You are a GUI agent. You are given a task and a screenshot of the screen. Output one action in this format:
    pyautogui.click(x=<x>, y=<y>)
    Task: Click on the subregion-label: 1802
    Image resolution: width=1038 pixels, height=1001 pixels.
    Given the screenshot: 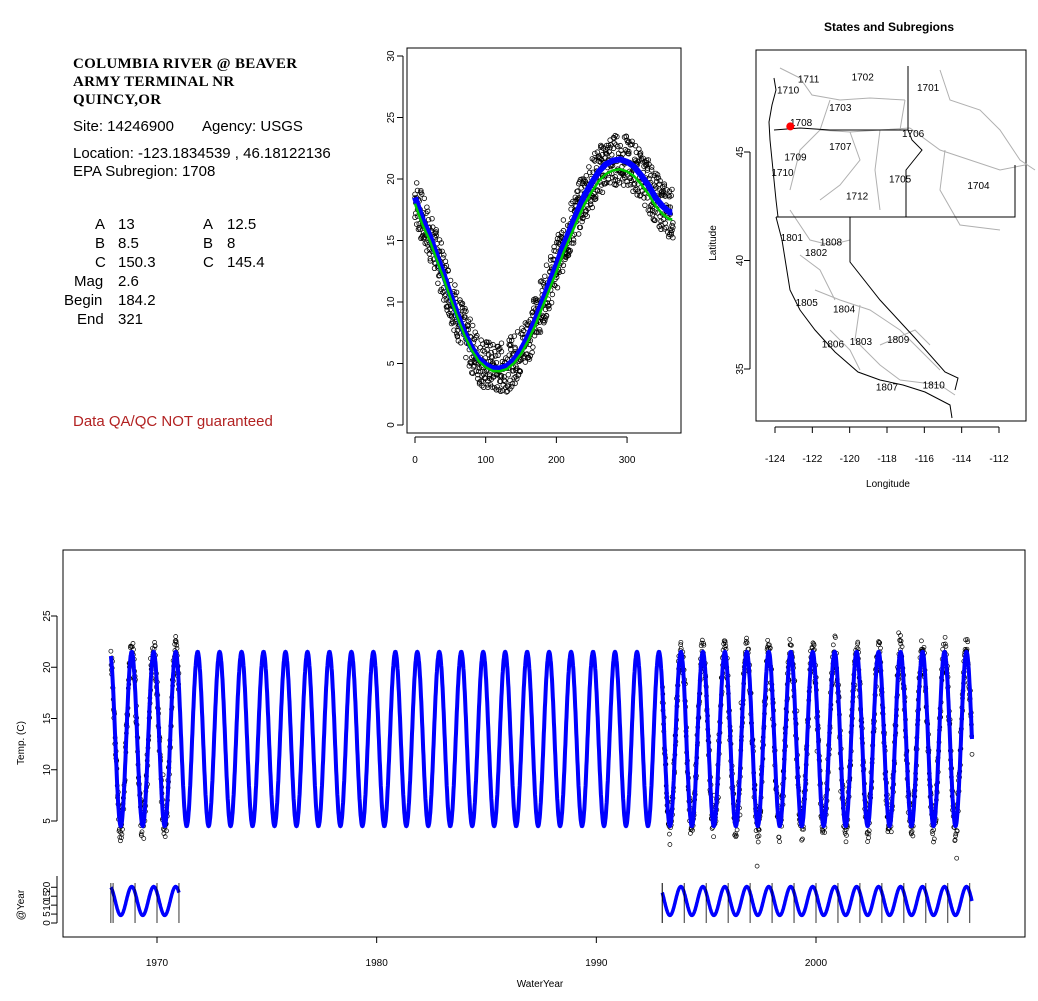 What is the action you would take?
    pyautogui.click(x=816, y=253)
    